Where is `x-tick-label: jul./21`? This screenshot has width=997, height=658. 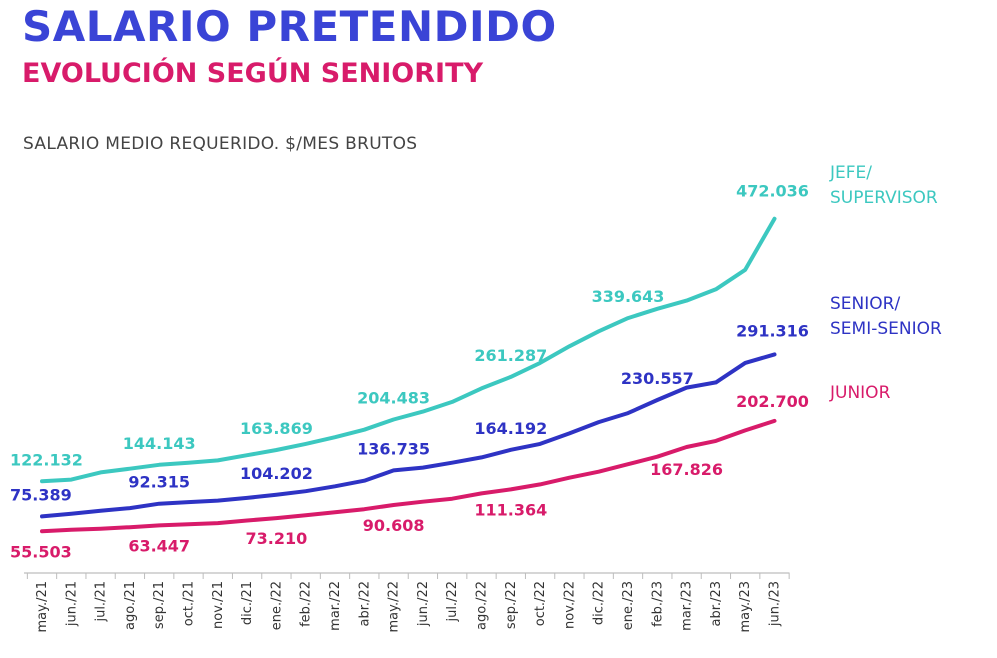 x-tick-label: jul./21 is located at coordinates (101, 602).